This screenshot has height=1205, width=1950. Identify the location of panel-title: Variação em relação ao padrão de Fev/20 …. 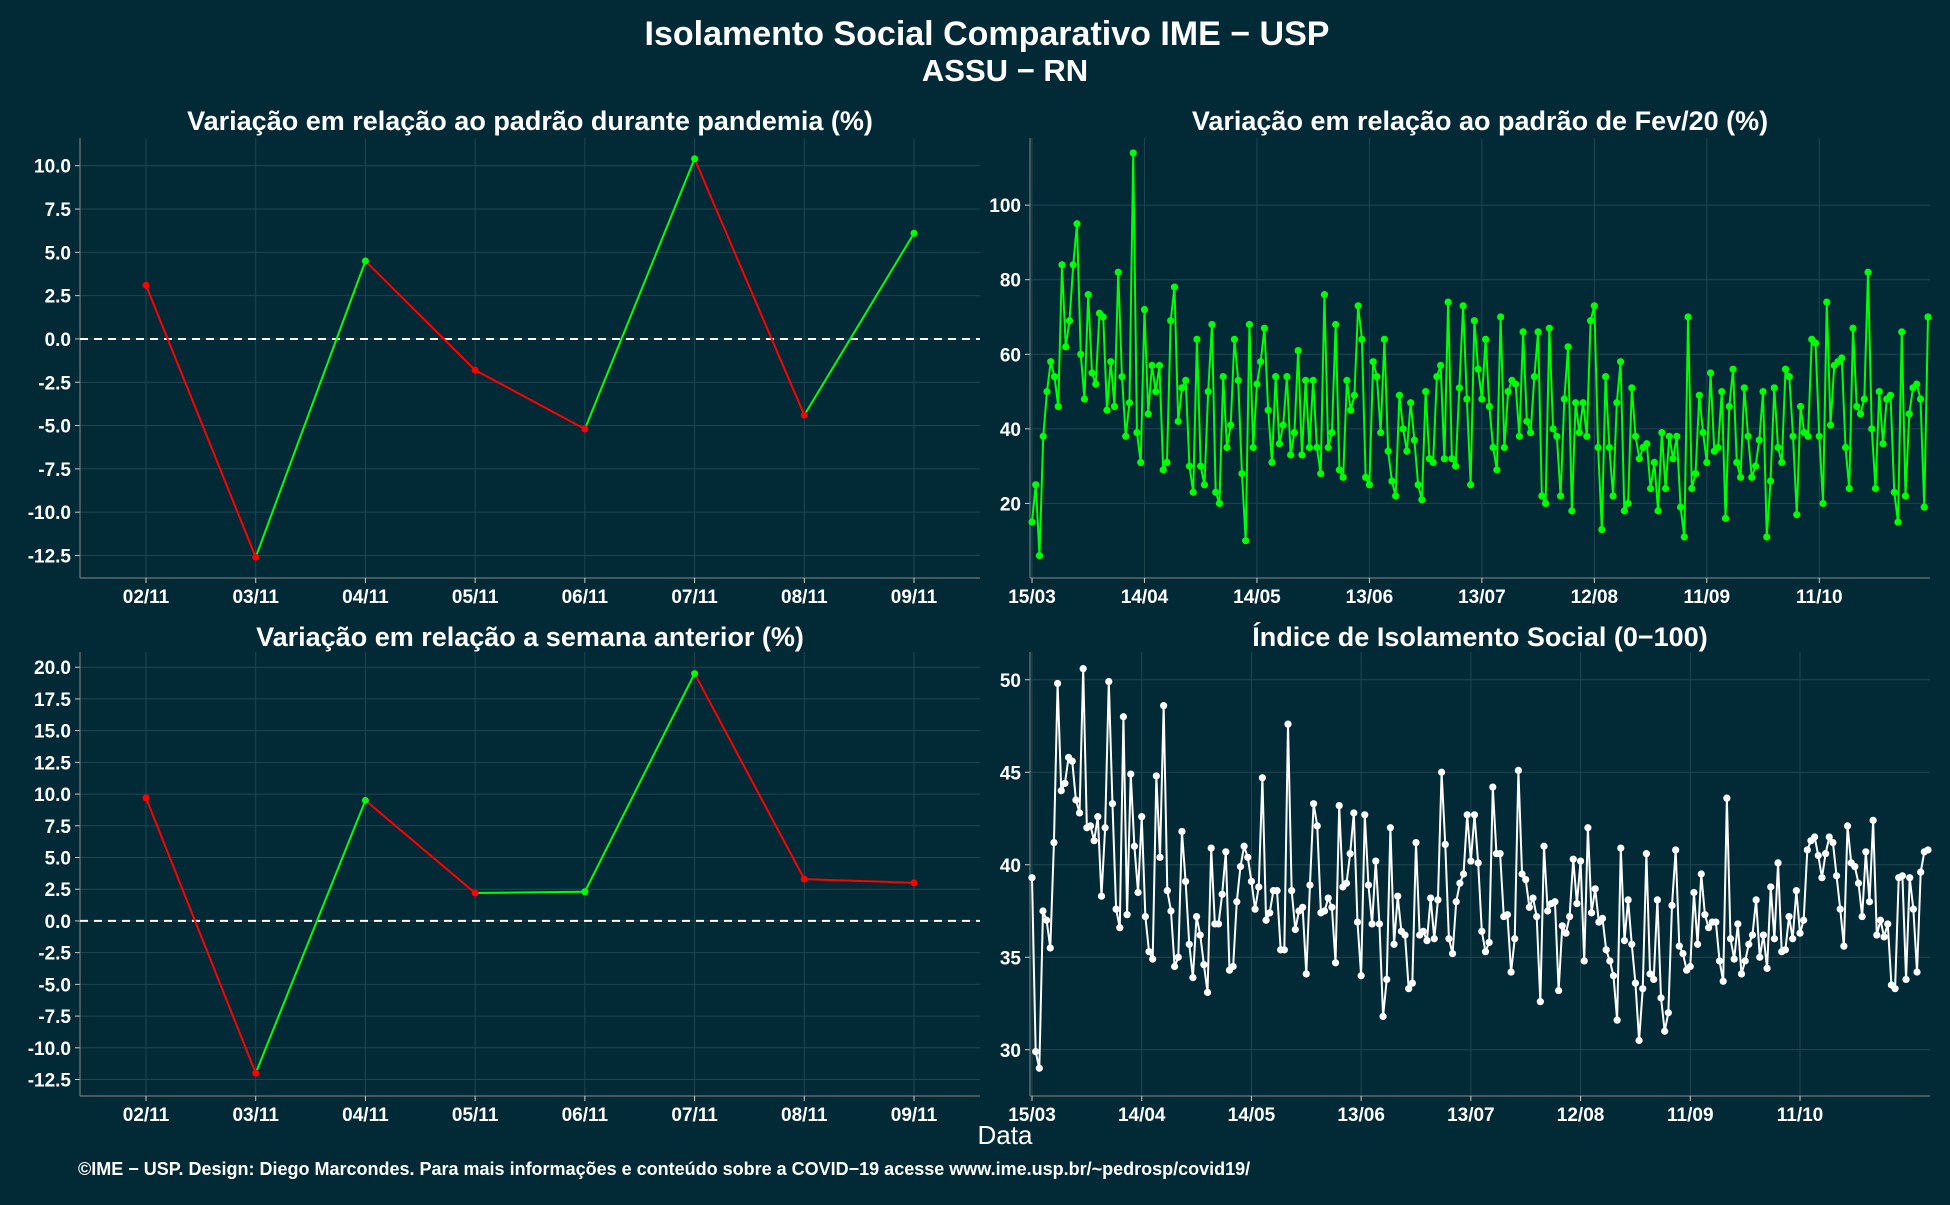
(1480, 121).